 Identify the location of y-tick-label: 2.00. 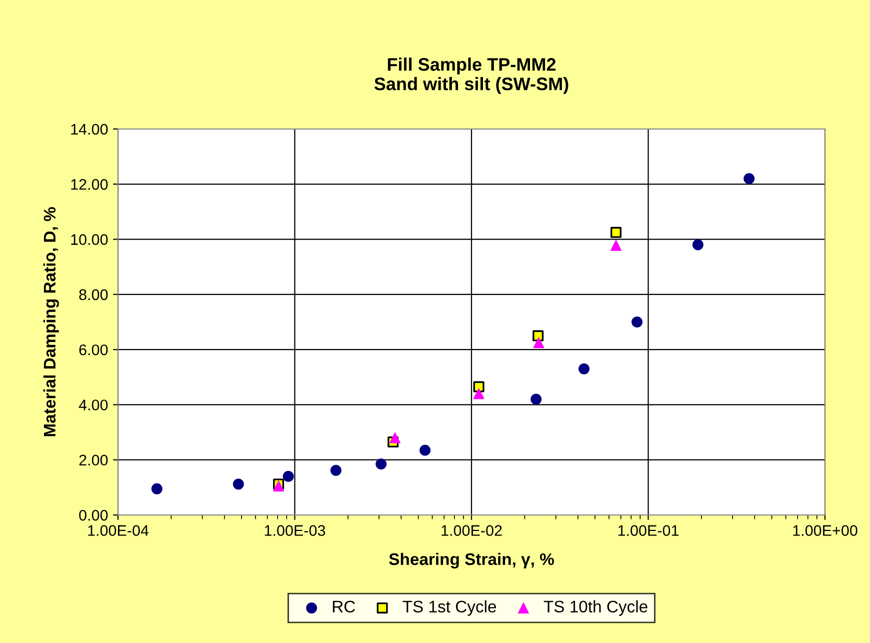
(93, 460).